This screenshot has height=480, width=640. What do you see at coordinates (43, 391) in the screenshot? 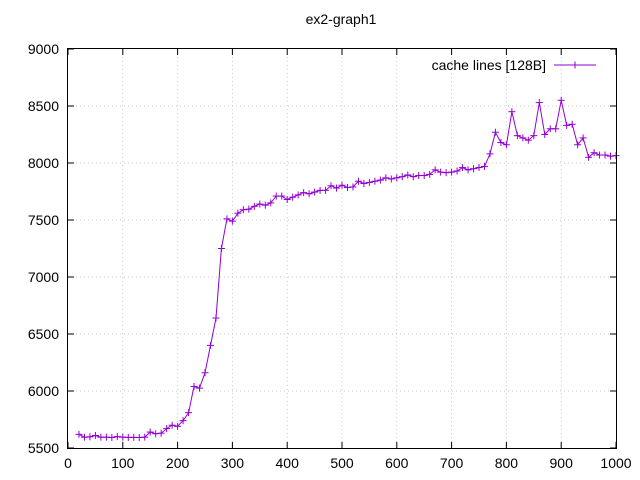
I see `y-tick-label: 6000` at bounding box center [43, 391].